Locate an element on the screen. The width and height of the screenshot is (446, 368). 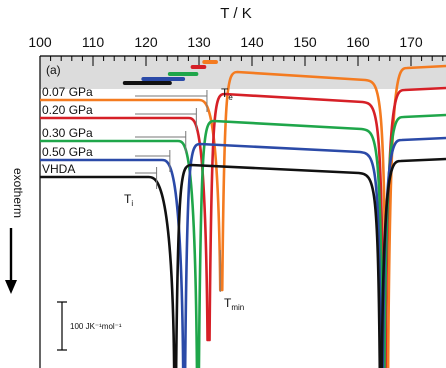
series-label: 0.07 GPa is located at coordinates (67, 92).